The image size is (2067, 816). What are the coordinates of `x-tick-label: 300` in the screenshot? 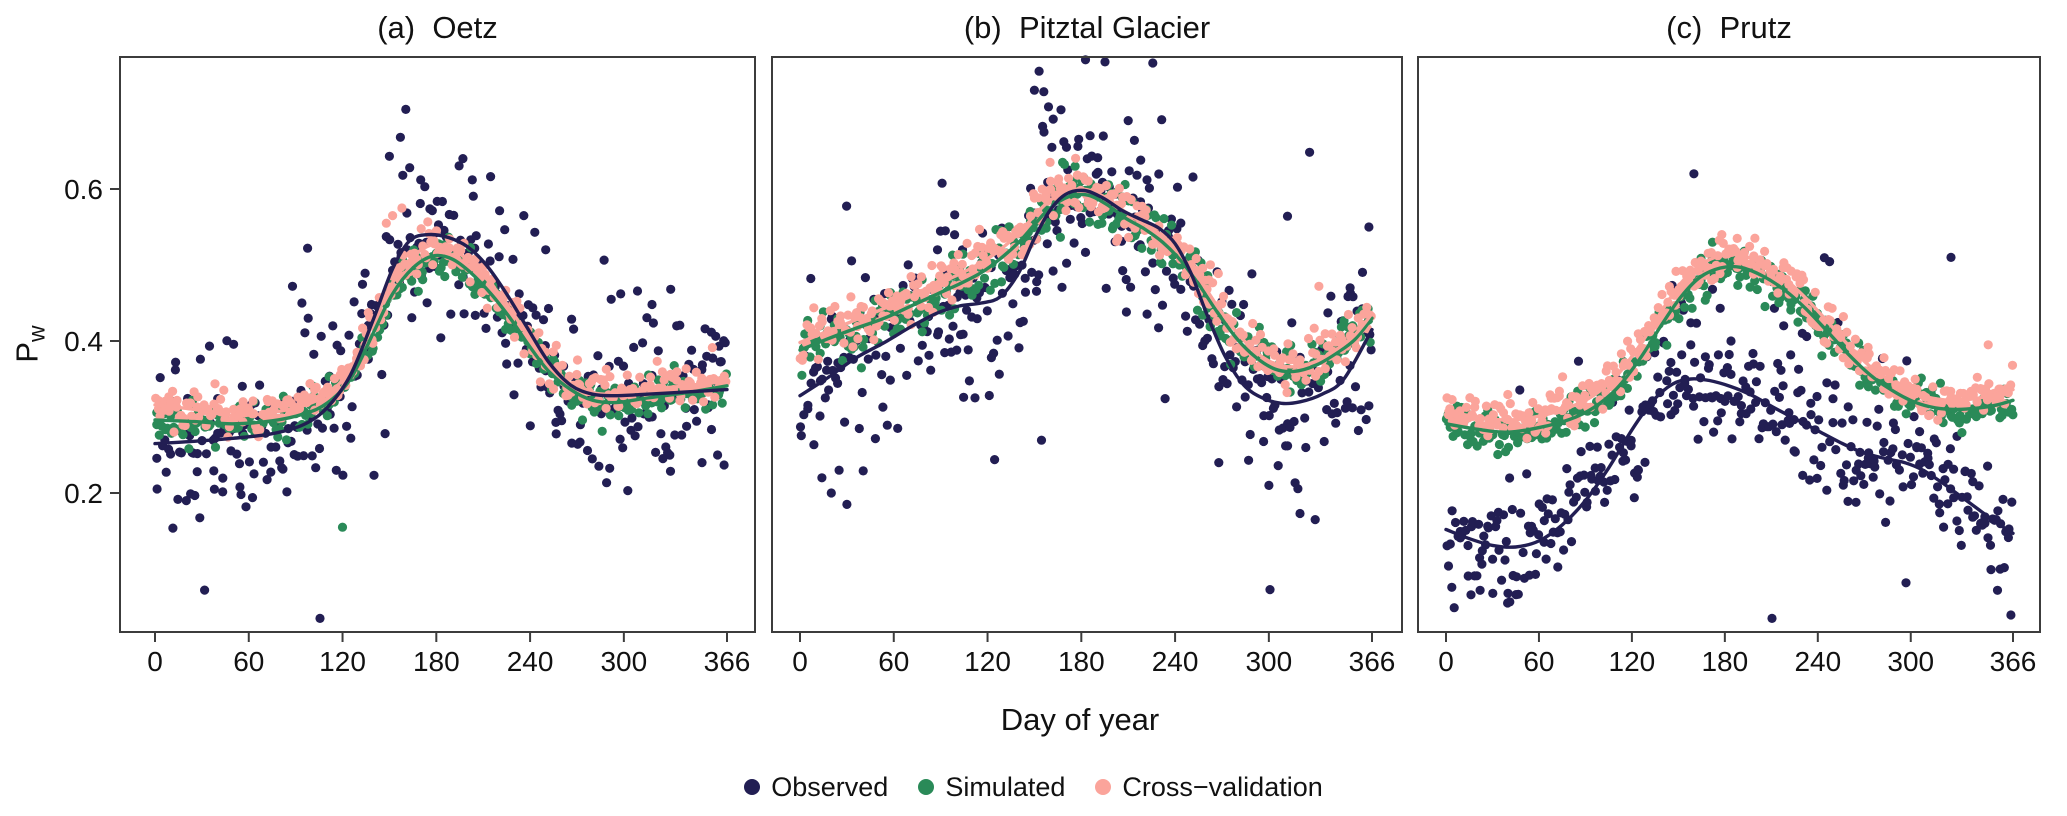 It's located at (623, 661).